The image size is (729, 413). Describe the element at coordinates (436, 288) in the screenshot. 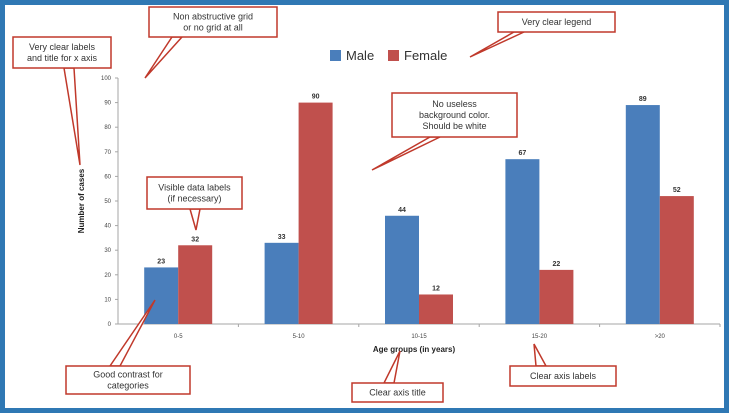

I see `data-label: 12` at that location.